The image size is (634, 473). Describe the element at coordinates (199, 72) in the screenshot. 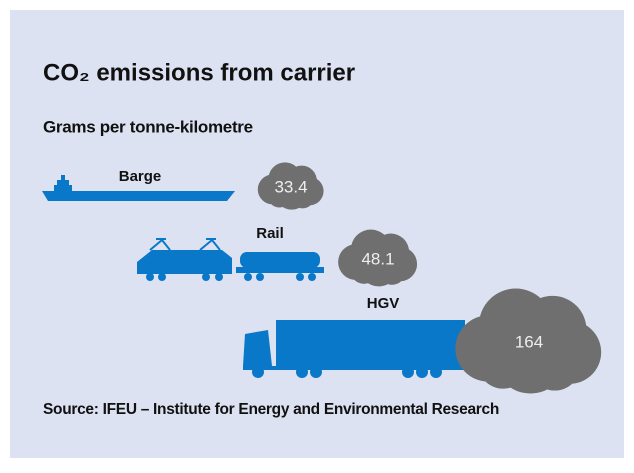

I see `chart-title: CO₂ emissions from carrier` at that location.